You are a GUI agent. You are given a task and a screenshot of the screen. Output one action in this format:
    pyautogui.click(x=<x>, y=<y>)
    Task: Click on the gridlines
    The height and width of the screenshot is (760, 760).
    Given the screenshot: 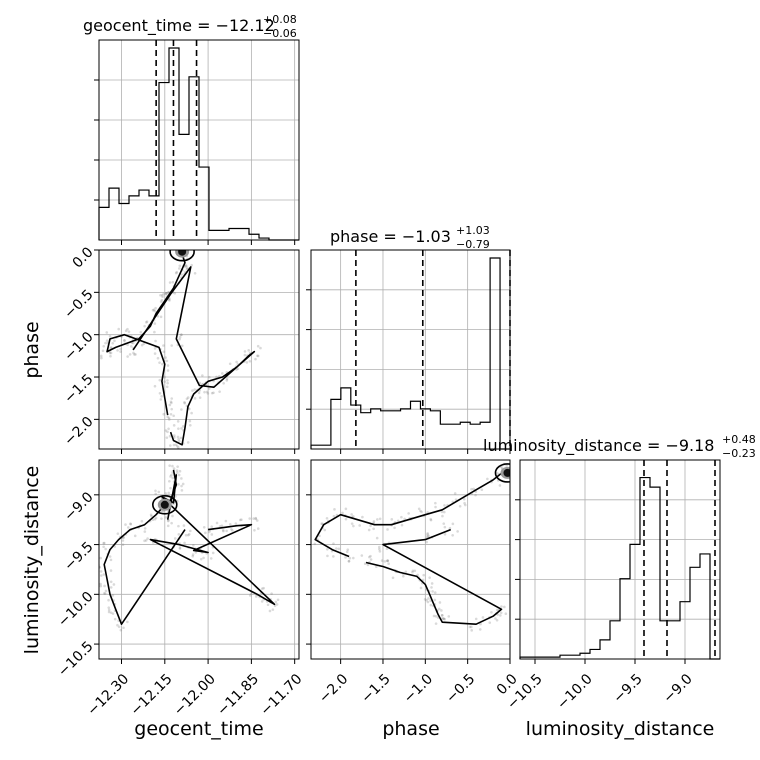 What is the action you would take?
    pyautogui.click(x=199, y=559)
    